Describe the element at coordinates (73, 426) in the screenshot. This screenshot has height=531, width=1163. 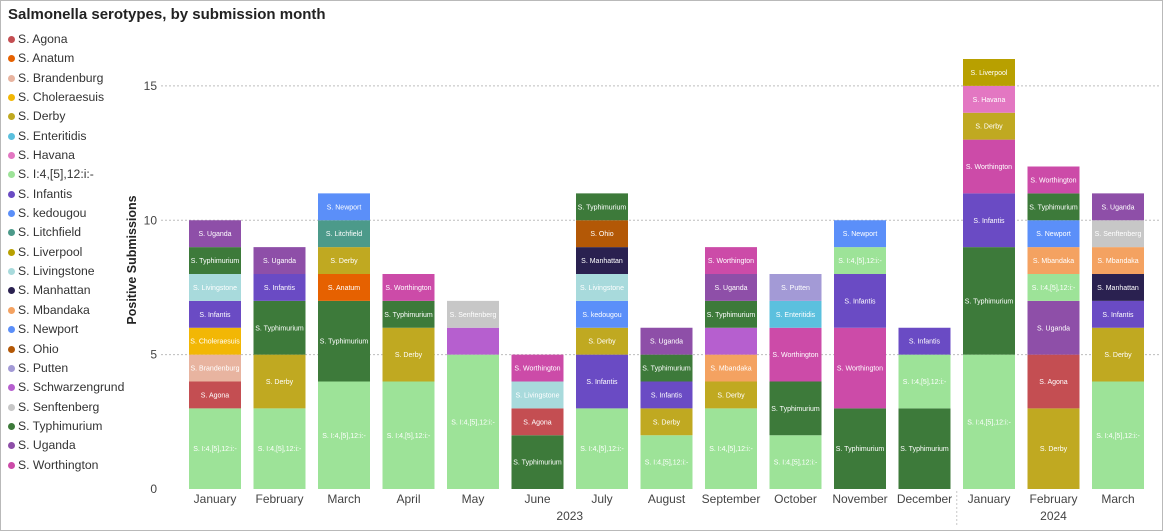
I see `legend-item-s-typhimurium: S. Typhimurium` at that location.